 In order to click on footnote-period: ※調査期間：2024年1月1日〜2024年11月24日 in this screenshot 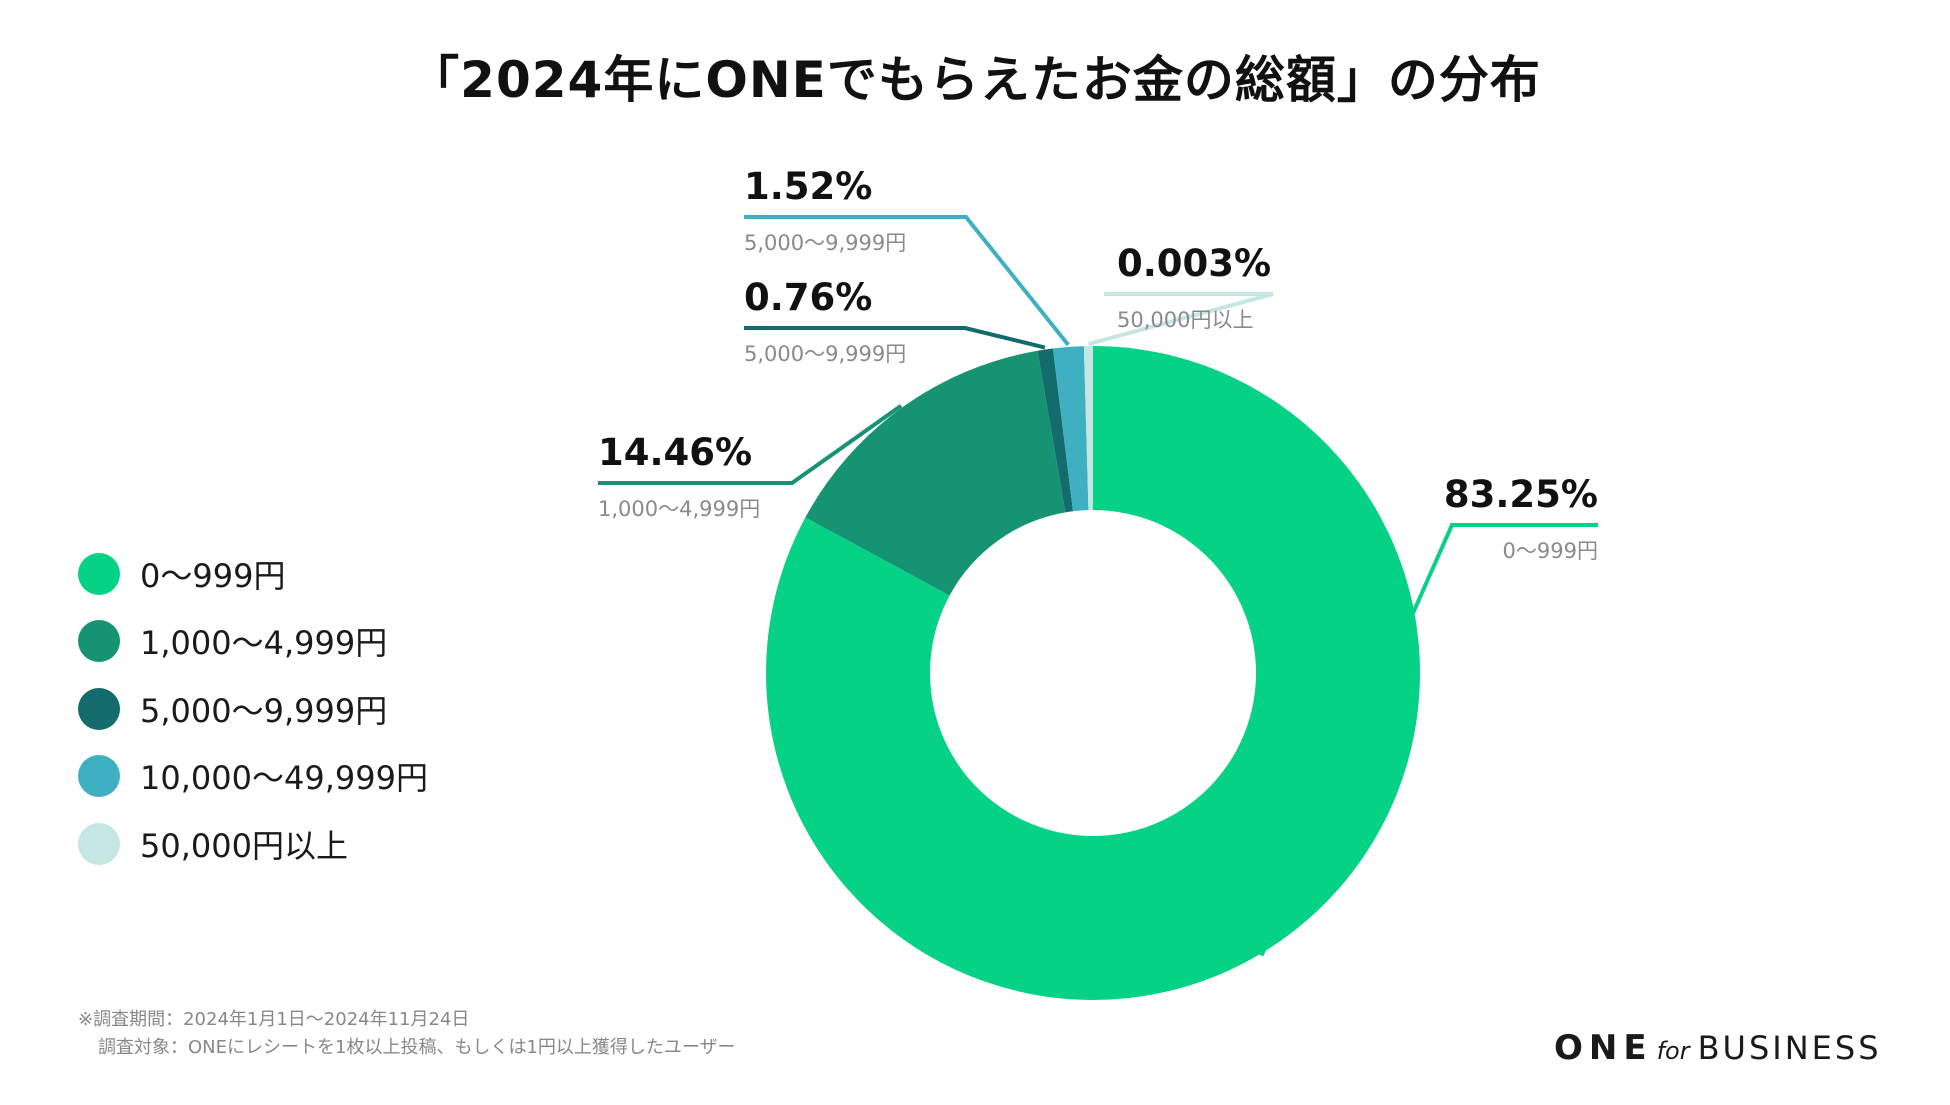, I will do `click(274, 1019)`.